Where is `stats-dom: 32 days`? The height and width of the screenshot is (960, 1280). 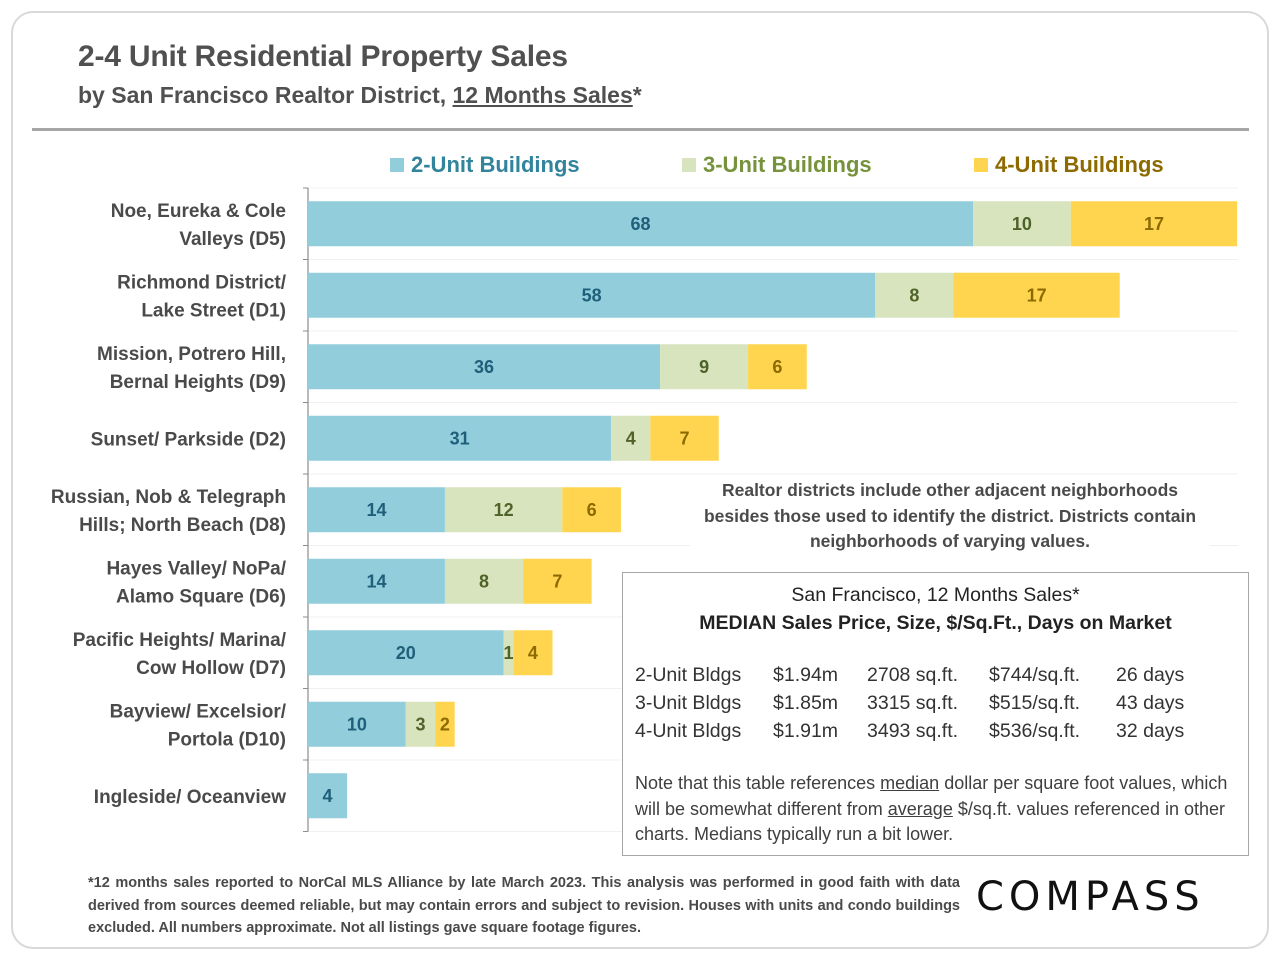 stats-dom: 32 days is located at coordinates (1150, 731).